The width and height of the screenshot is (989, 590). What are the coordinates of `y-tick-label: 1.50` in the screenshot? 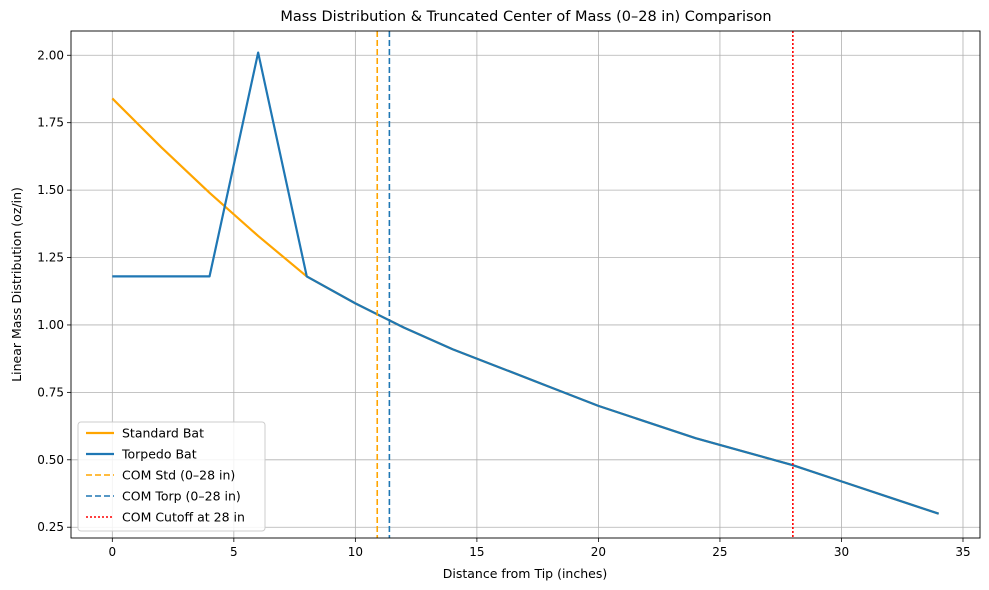 It's located at (50, 190).